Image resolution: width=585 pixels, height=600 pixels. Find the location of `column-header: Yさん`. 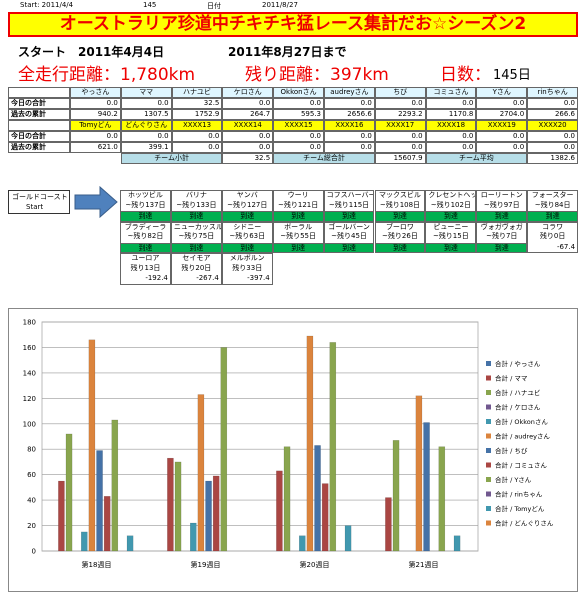

column-header: Yさん is located at coordinates (502, 92).